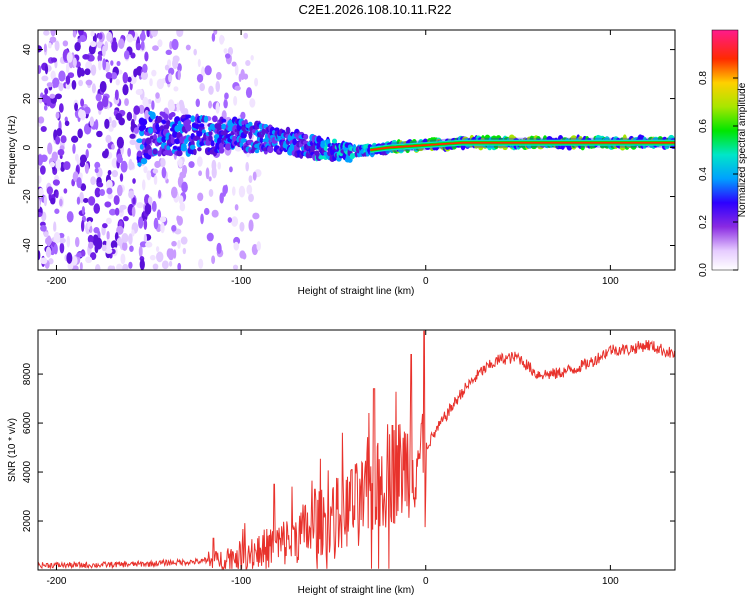 The width and height of the screenshot is (750, 600). What do you see at coordinates (718, 174) in the screenshot?
I see `colorbar-ticks: 0.0 0.2 0.4 0.6 0.8` at bounding box center [718, 174].